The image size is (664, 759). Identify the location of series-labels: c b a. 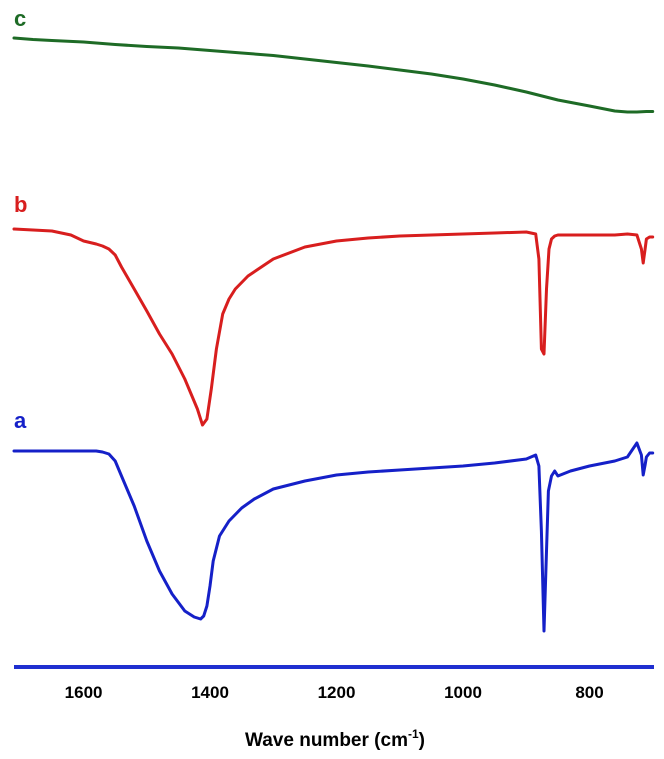
(20, 219).